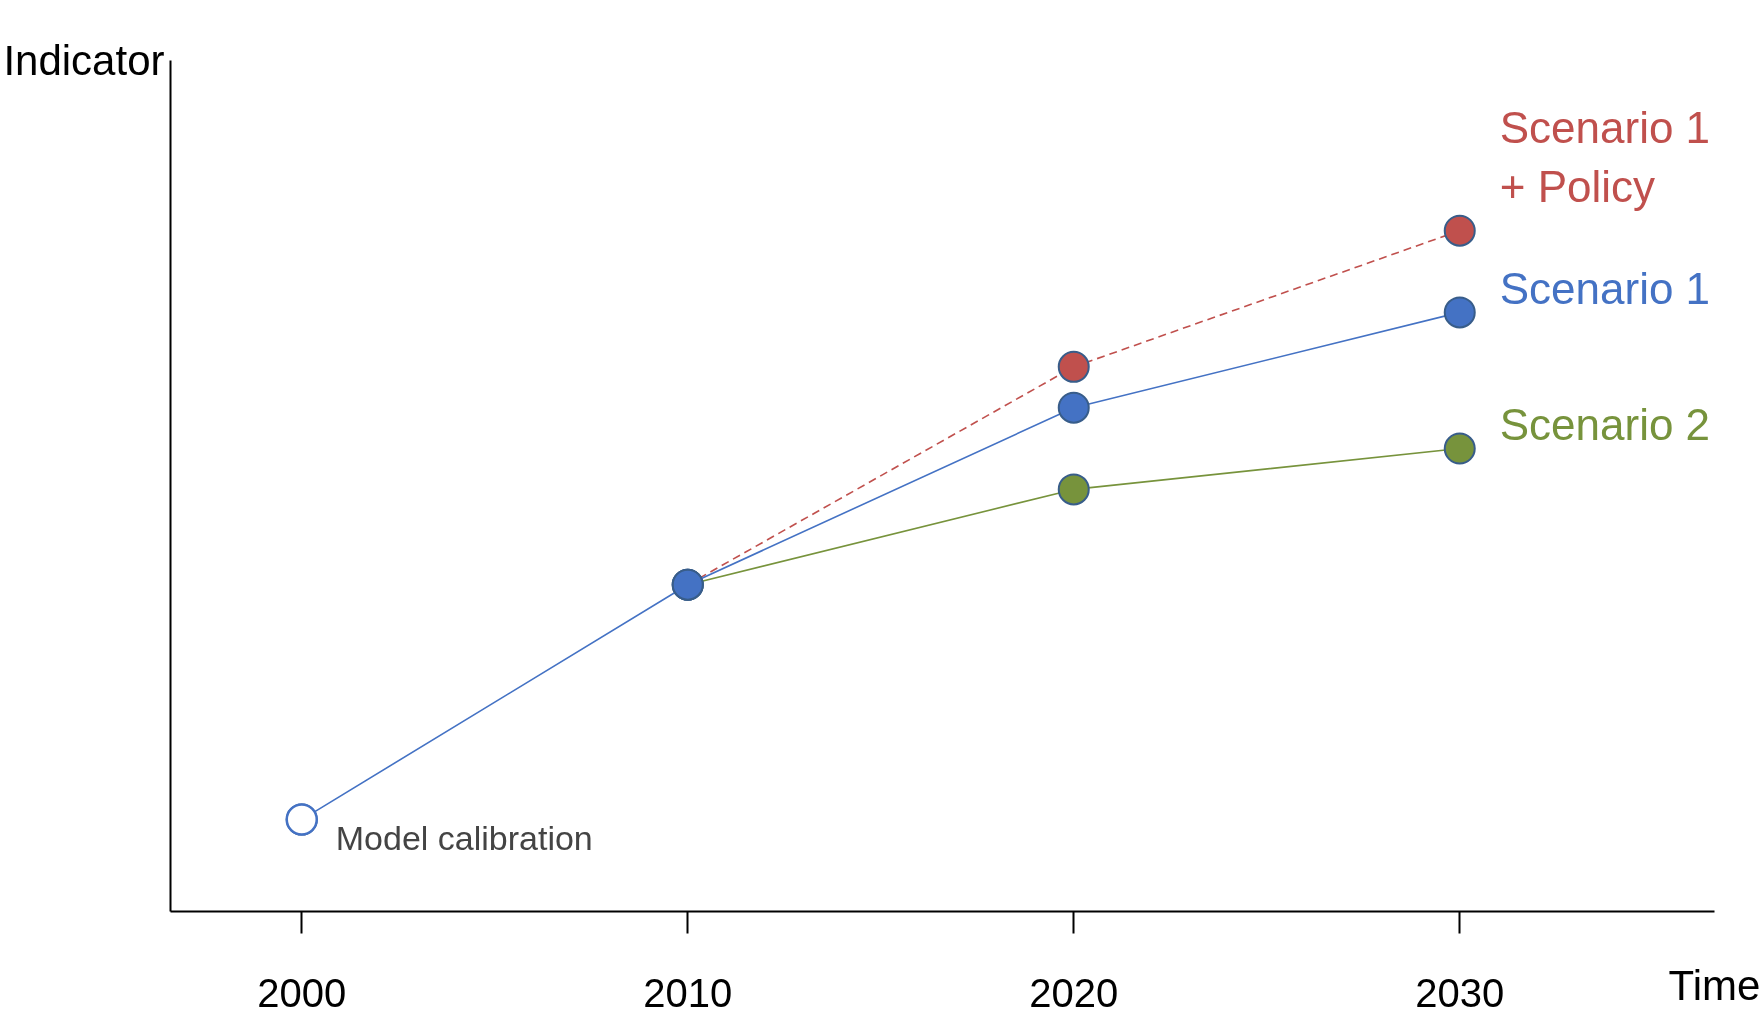  What do you see at coordinates (84, 60) in the screenshot?
I see `y-axis-title: Indicator` at bounding box center [84, 60].